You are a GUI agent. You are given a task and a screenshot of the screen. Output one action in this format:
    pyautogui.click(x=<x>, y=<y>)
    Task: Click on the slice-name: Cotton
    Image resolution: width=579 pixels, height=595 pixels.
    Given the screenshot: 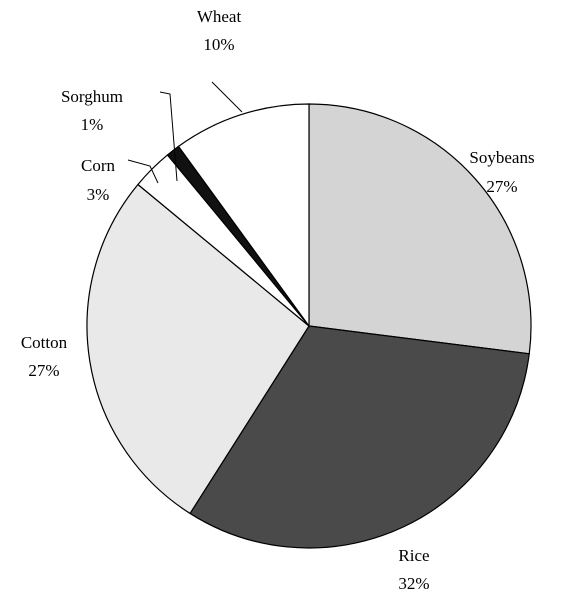 What is the action you would take?
    pyautogui.click(x=44, y=342)
    